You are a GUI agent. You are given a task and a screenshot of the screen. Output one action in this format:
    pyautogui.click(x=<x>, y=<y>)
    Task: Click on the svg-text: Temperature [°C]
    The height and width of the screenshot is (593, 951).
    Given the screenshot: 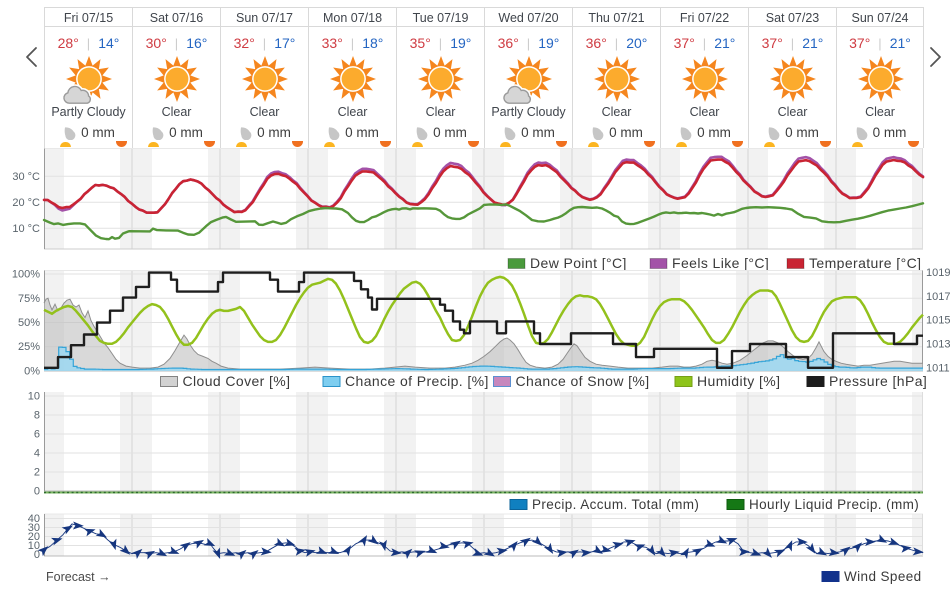 What is the action you would take?
    pyautogui.click(x=865, y=263)
    